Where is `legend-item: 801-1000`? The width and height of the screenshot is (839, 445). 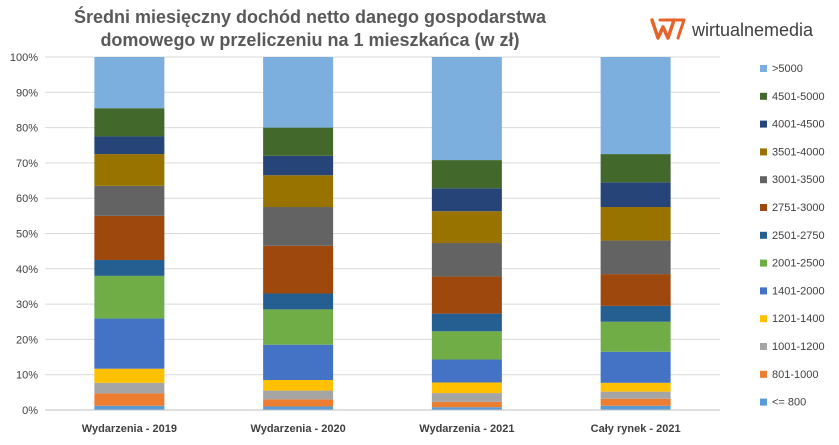
legend-item: 801-1000 is located at coordinates (789, 375).